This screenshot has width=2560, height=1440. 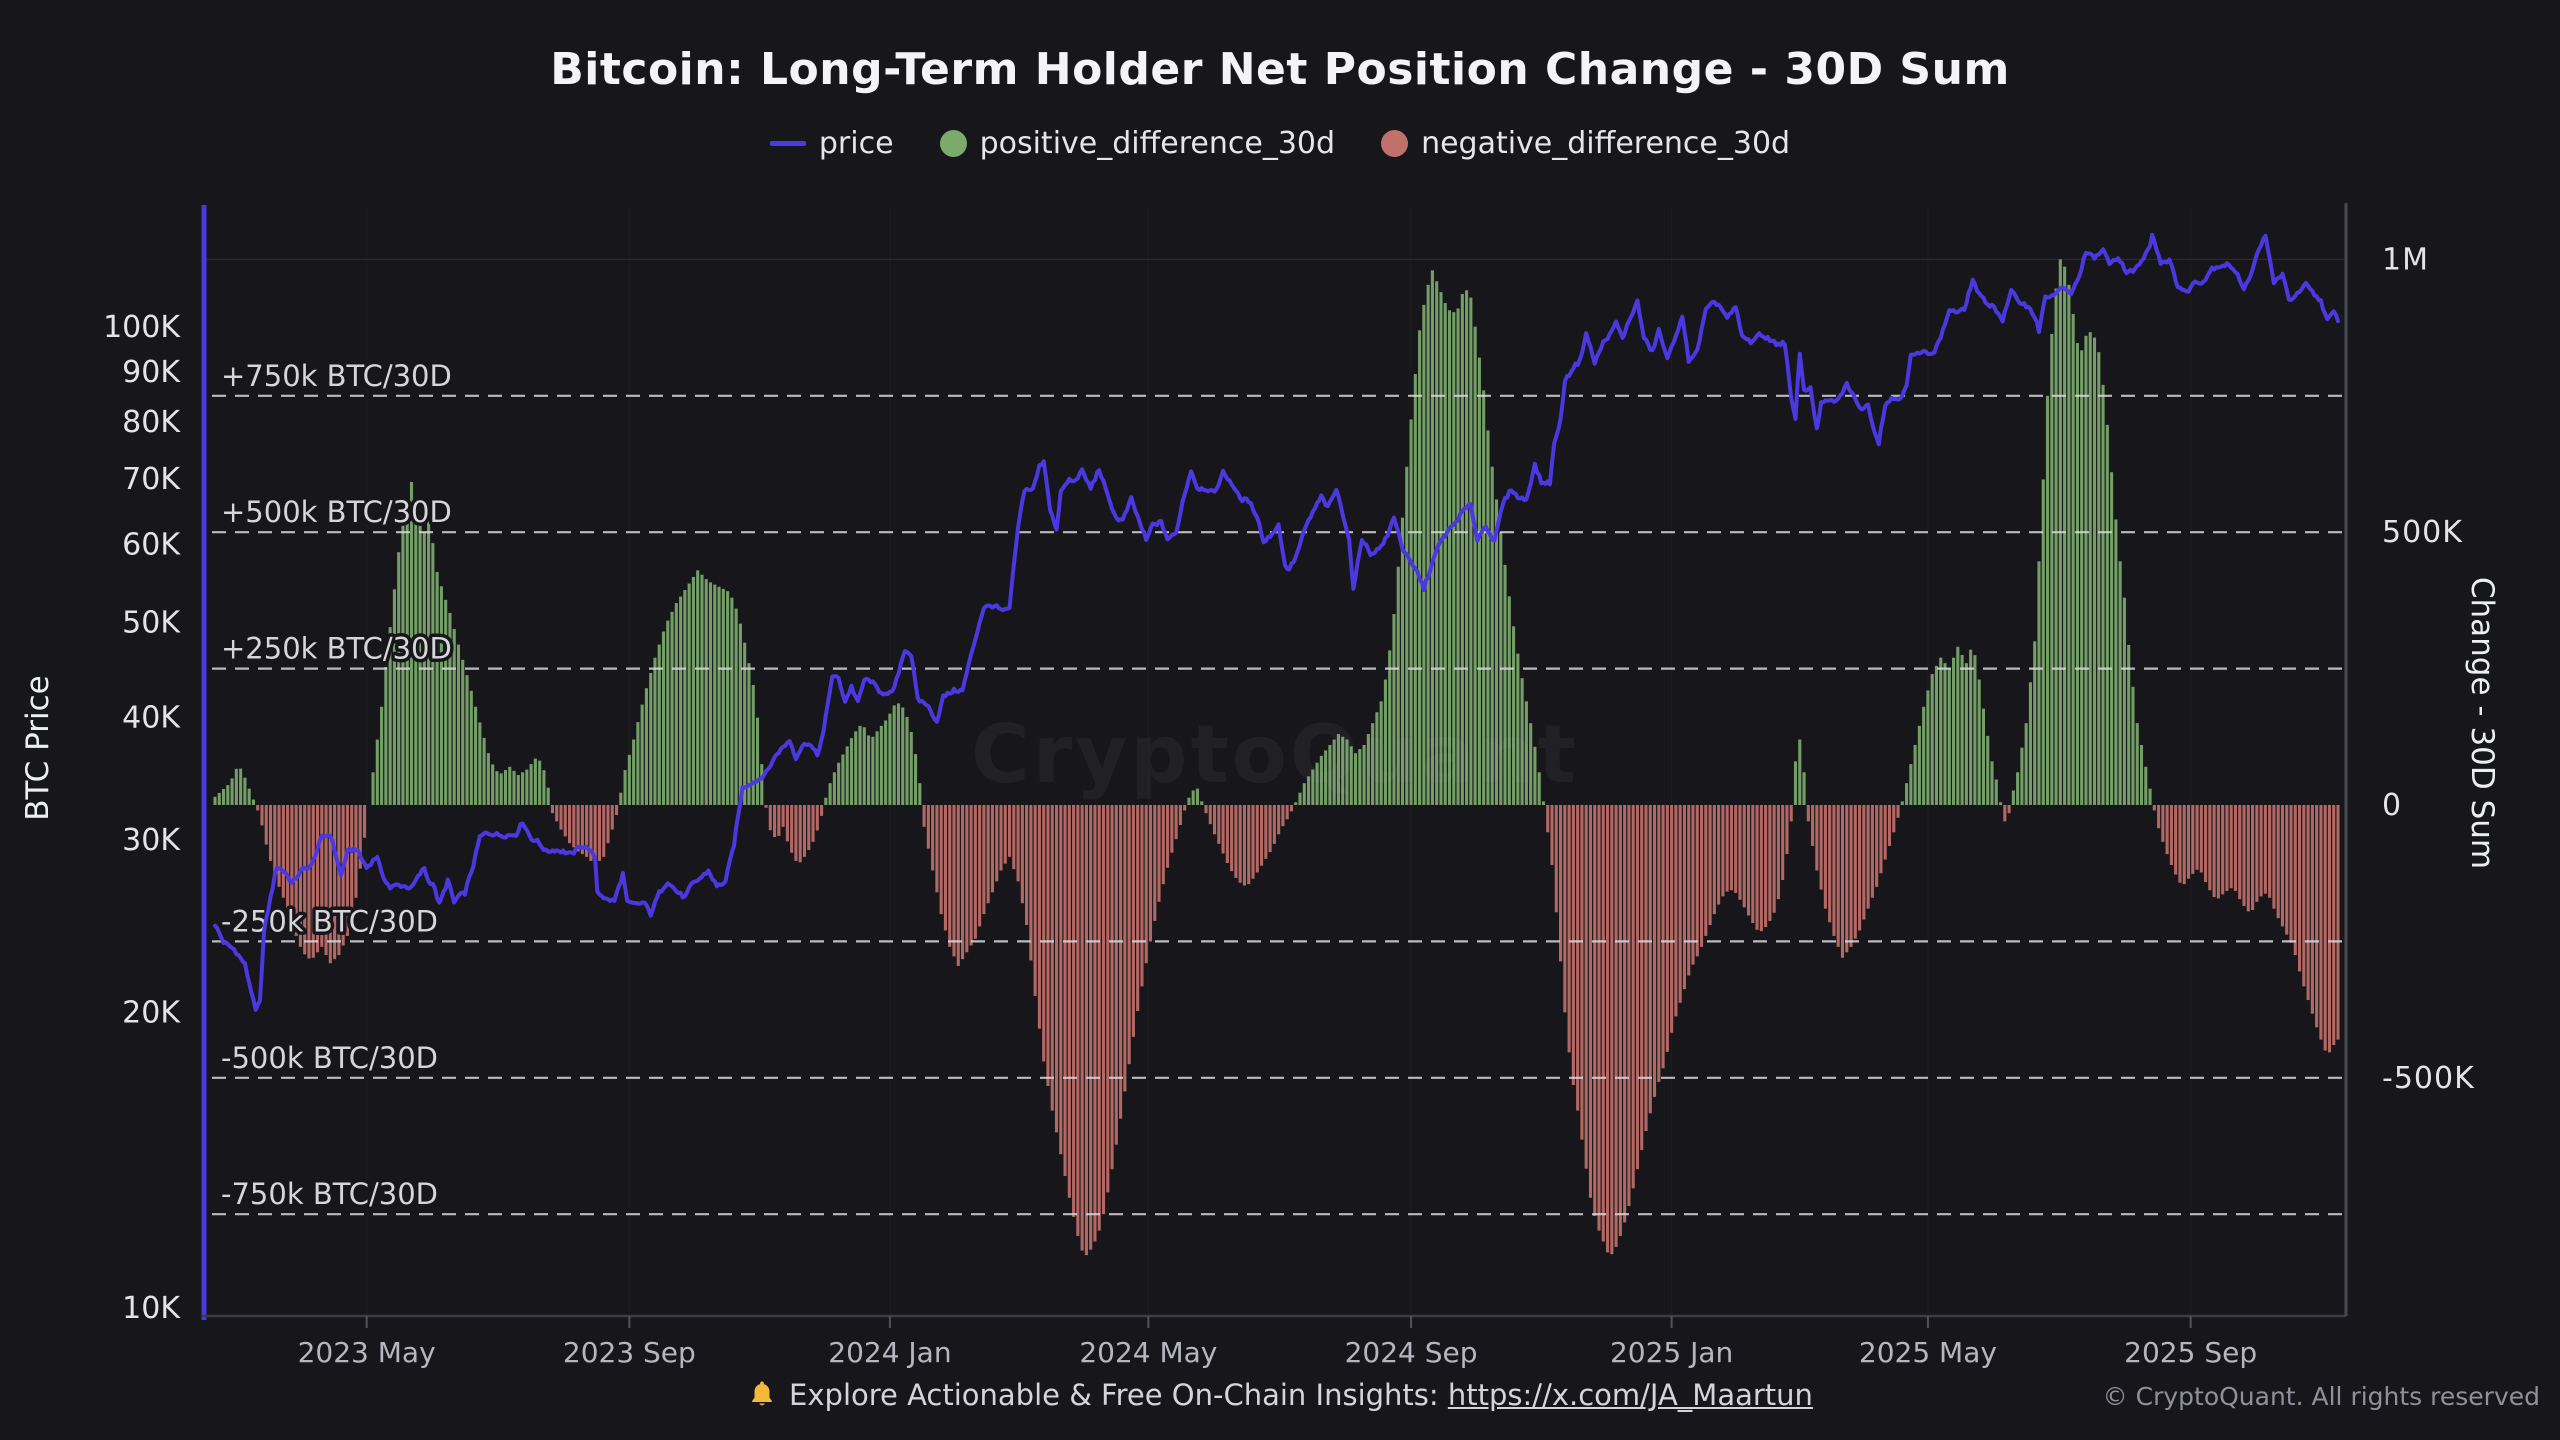 I want to click on right-axis-tick-label: 1M, so click(x=2405, y=259).